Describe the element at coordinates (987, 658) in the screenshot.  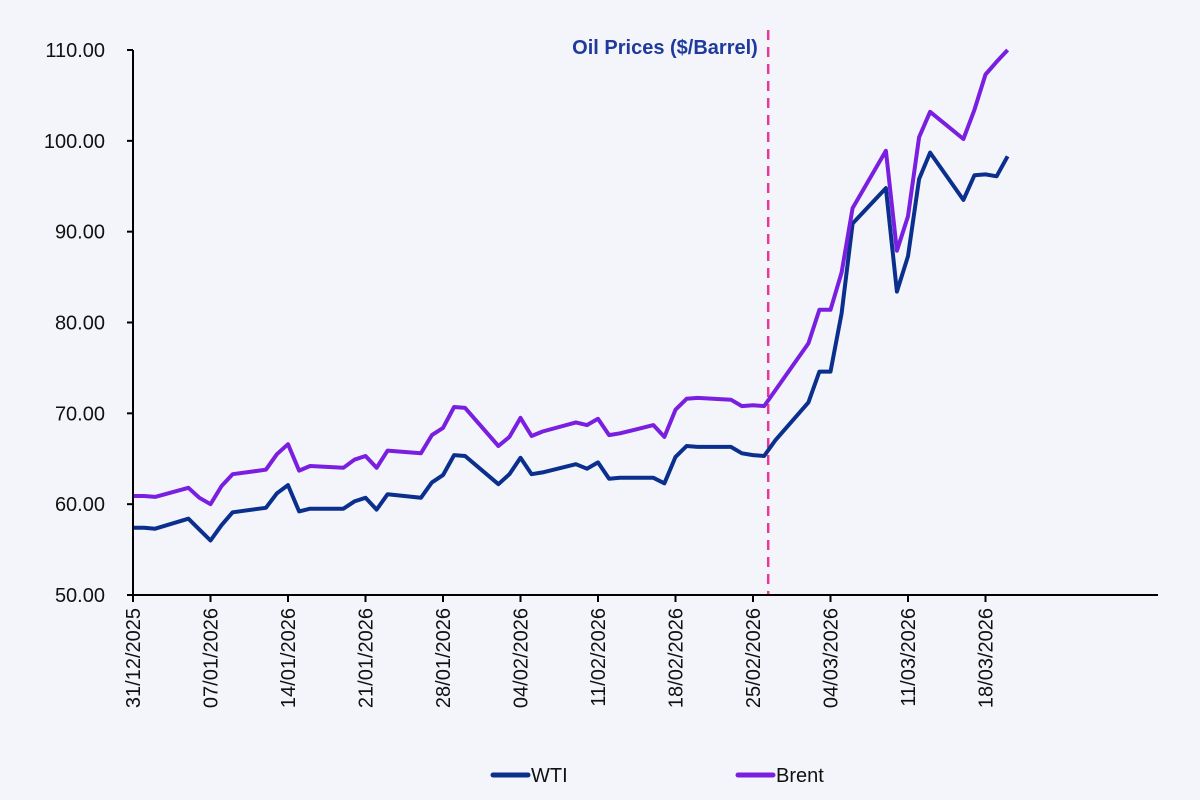
I see `x-tick-label: 18/03/2026` at that location.